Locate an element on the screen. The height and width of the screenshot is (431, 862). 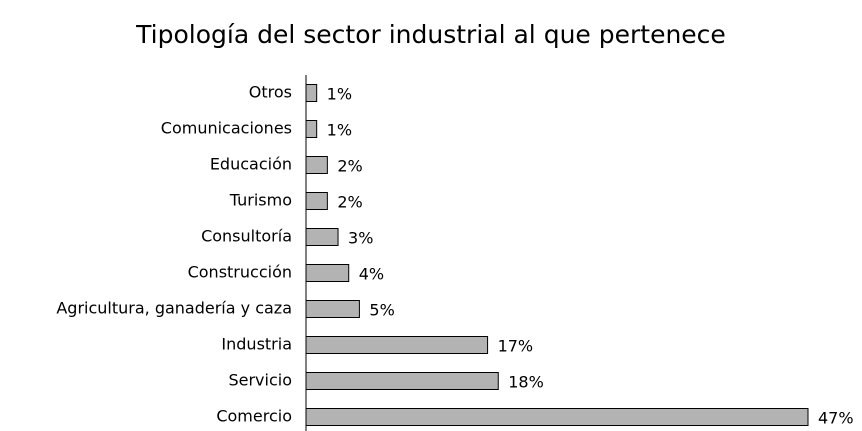
category-label: Comercio is located at coordinates (254, 416).